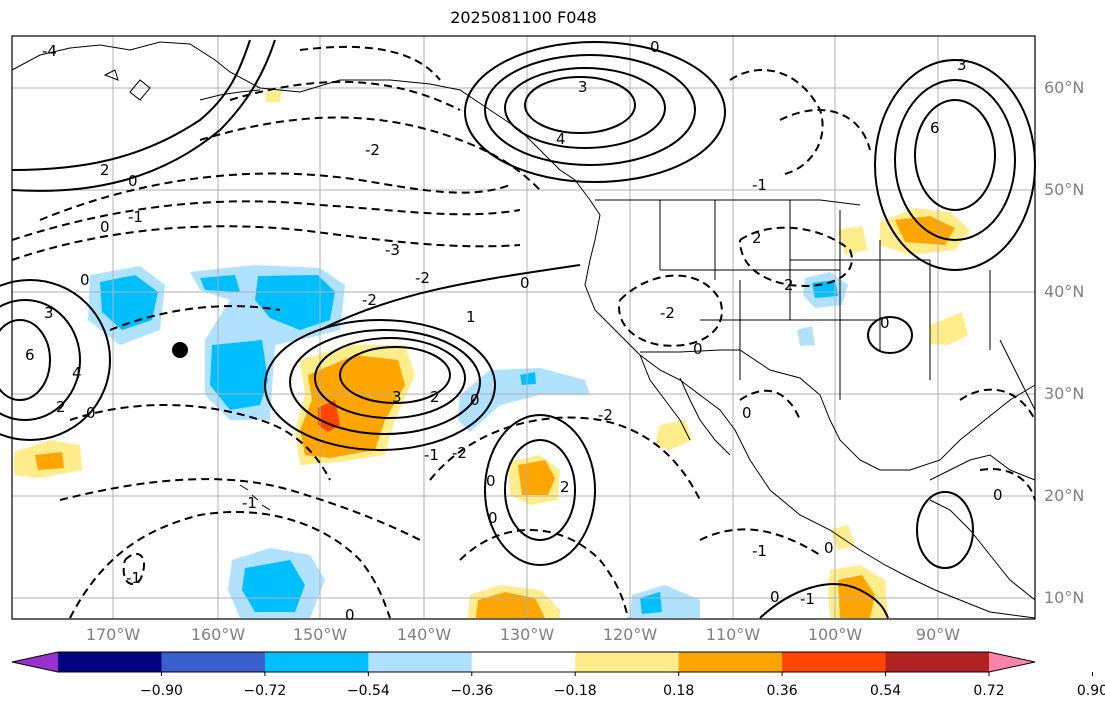  What do you see at coordinates (733, 634) in the screenshot?
I see `longitude-label: 110°W` at bounding box center [733, 634].